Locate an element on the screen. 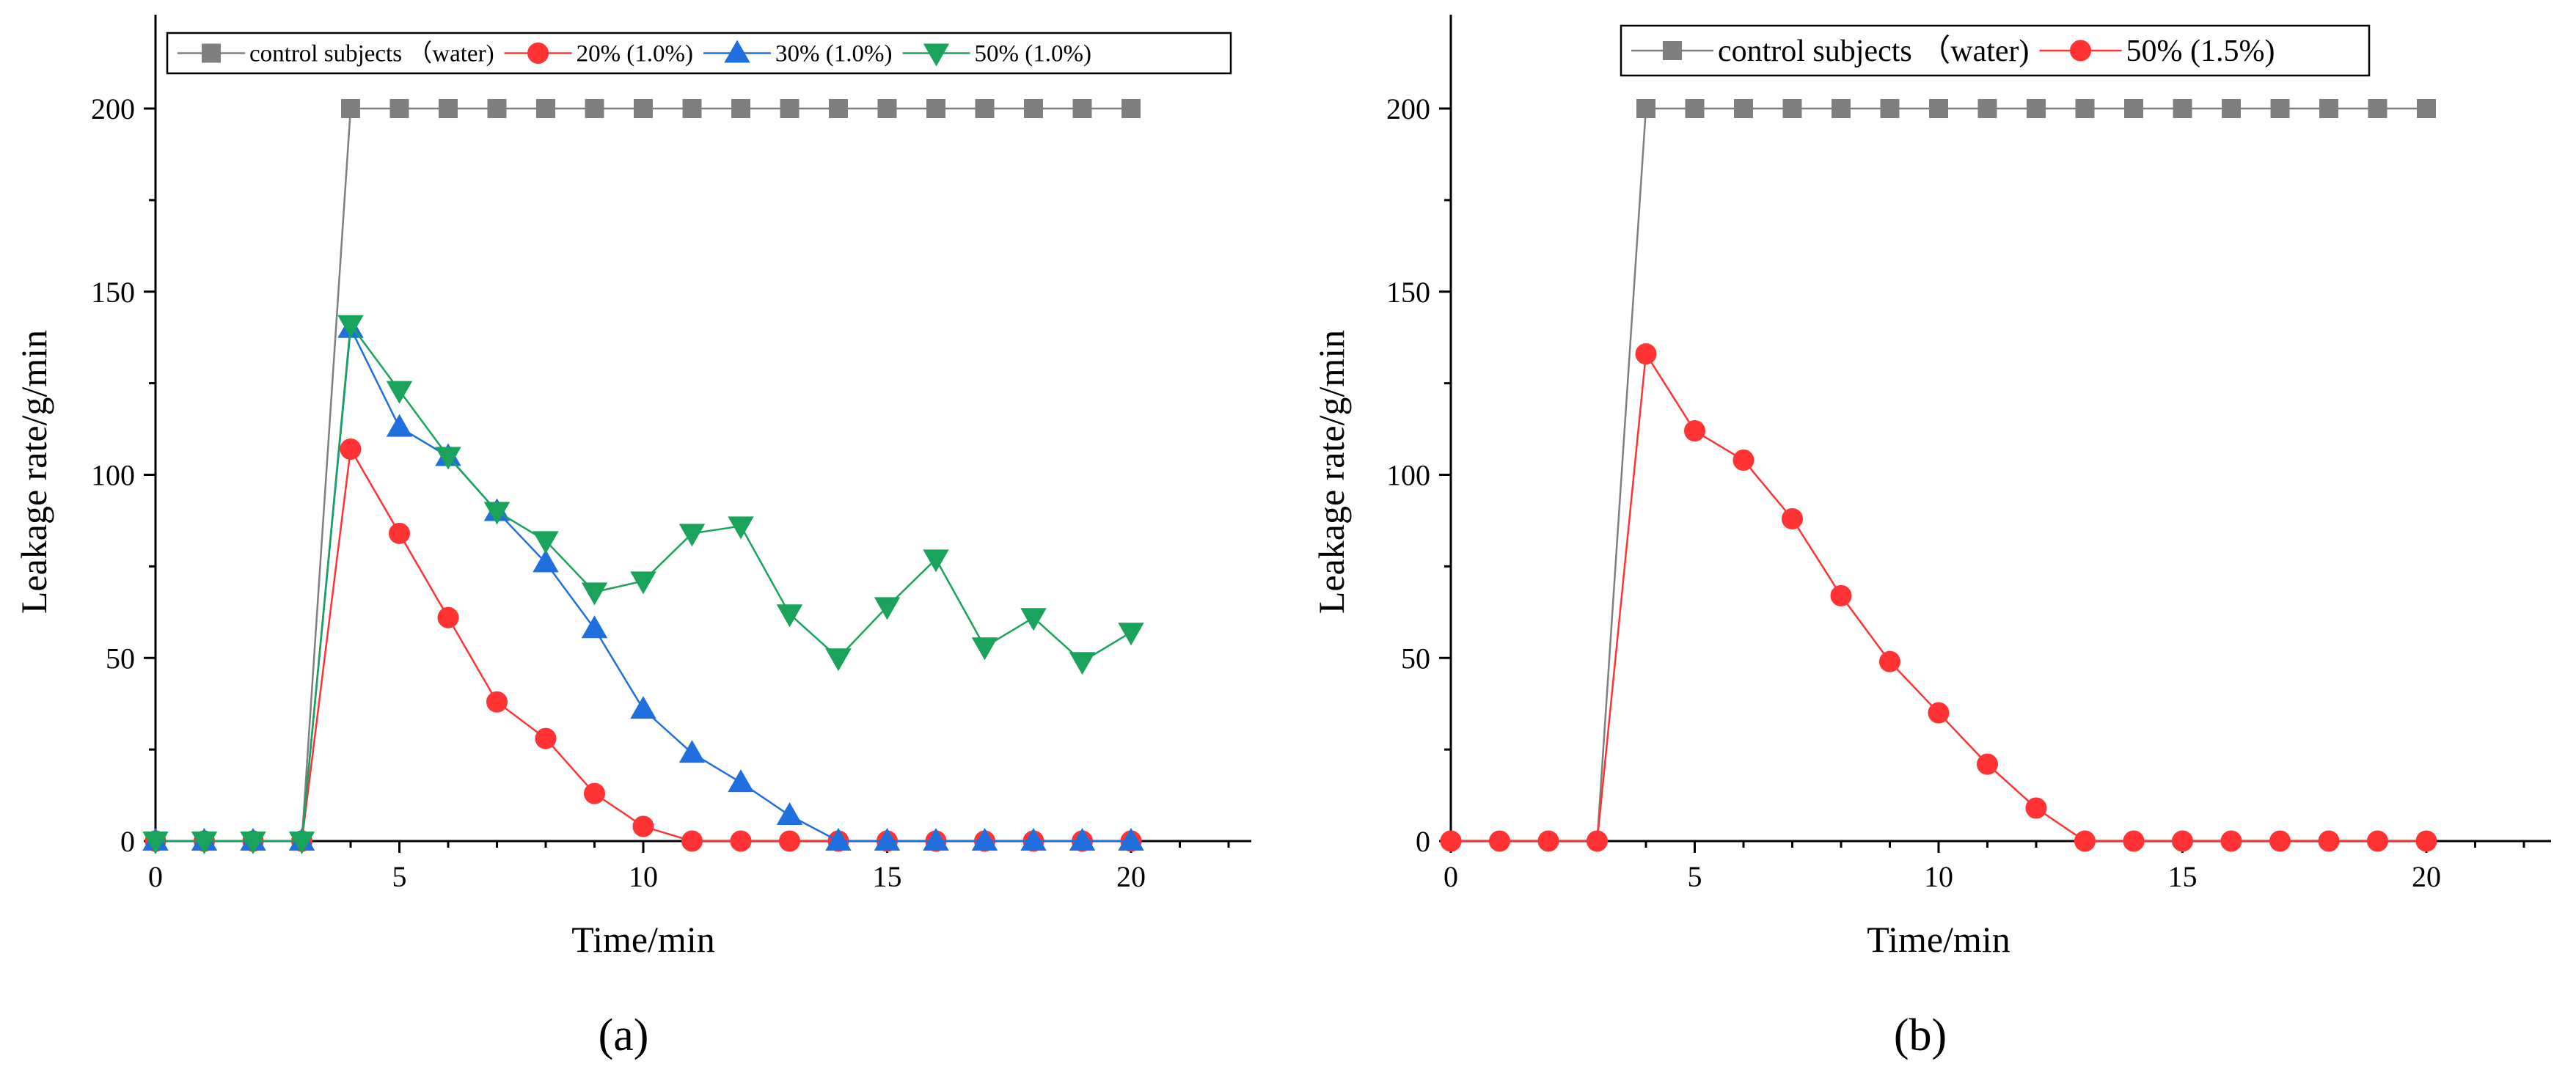  b-x-axis-title: Time/min is located at coordinates (1938, 939).